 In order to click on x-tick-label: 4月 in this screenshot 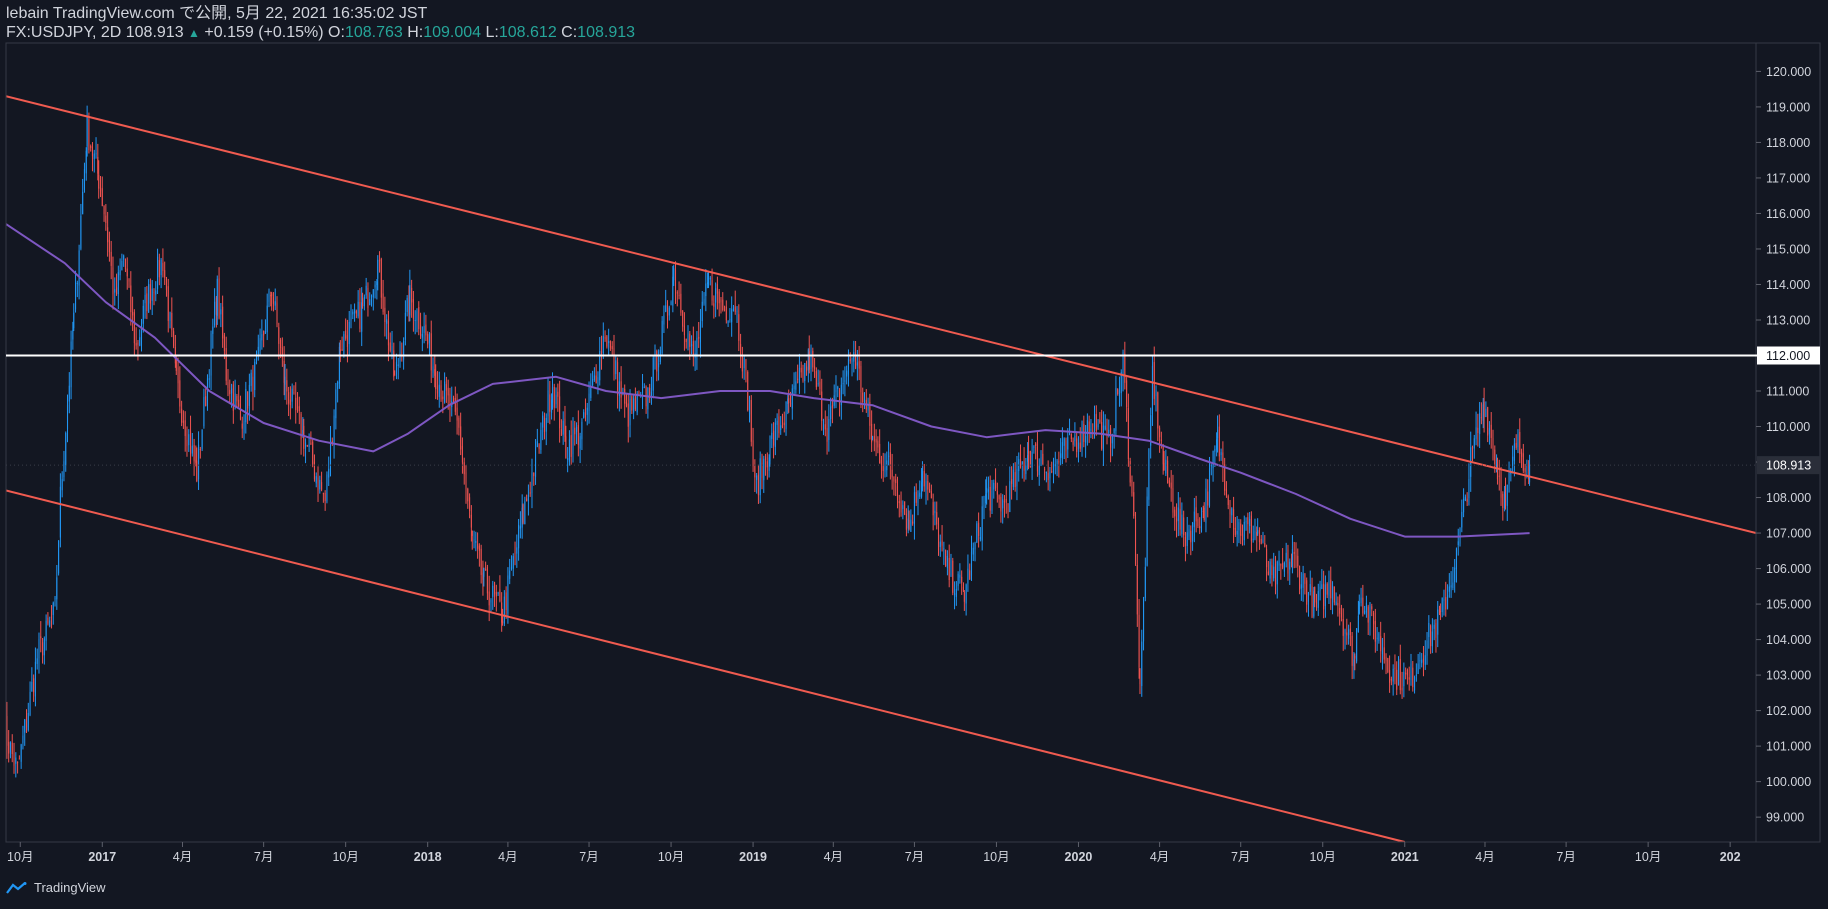, I will do `click(1159, 857)`.